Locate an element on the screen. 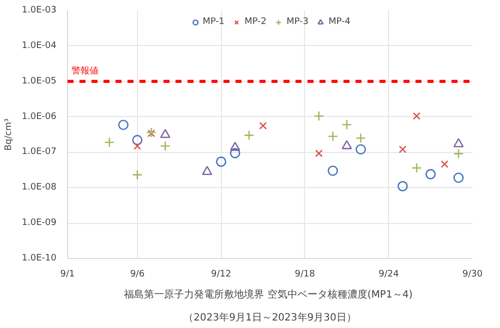  y-tick-label: 1.0E-10 is located at coordinates (39, 259).